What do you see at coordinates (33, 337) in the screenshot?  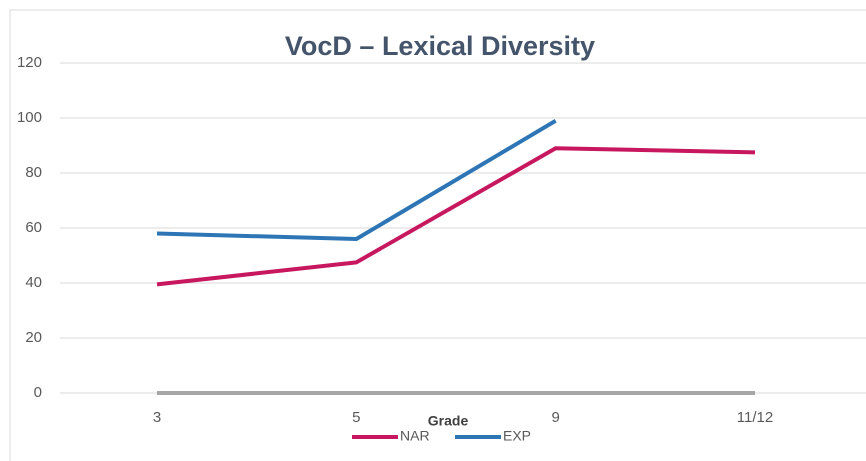 I see `y-tick-label: 20` at bounding box center [33, 337].